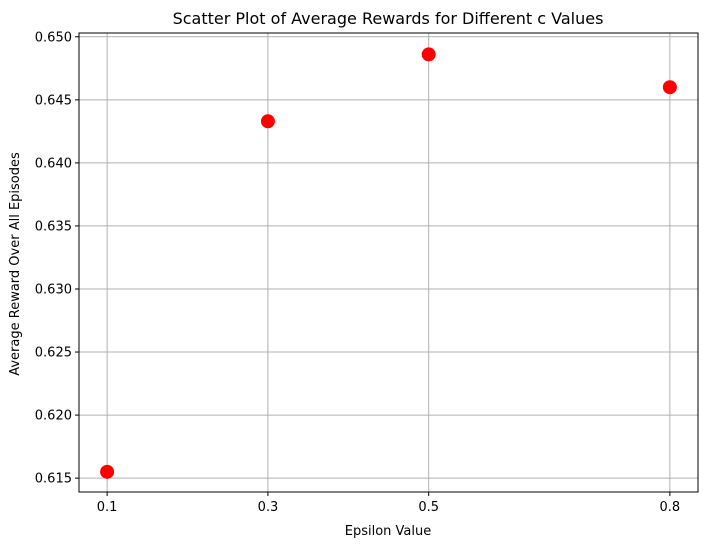 The width and height of the screenshot is (708, 547). What do you see at coordinates (15, 264) in the screenshot?
I see `y-axis-label: Average Reward Over All Episodes` at bounding box center [15, 264].